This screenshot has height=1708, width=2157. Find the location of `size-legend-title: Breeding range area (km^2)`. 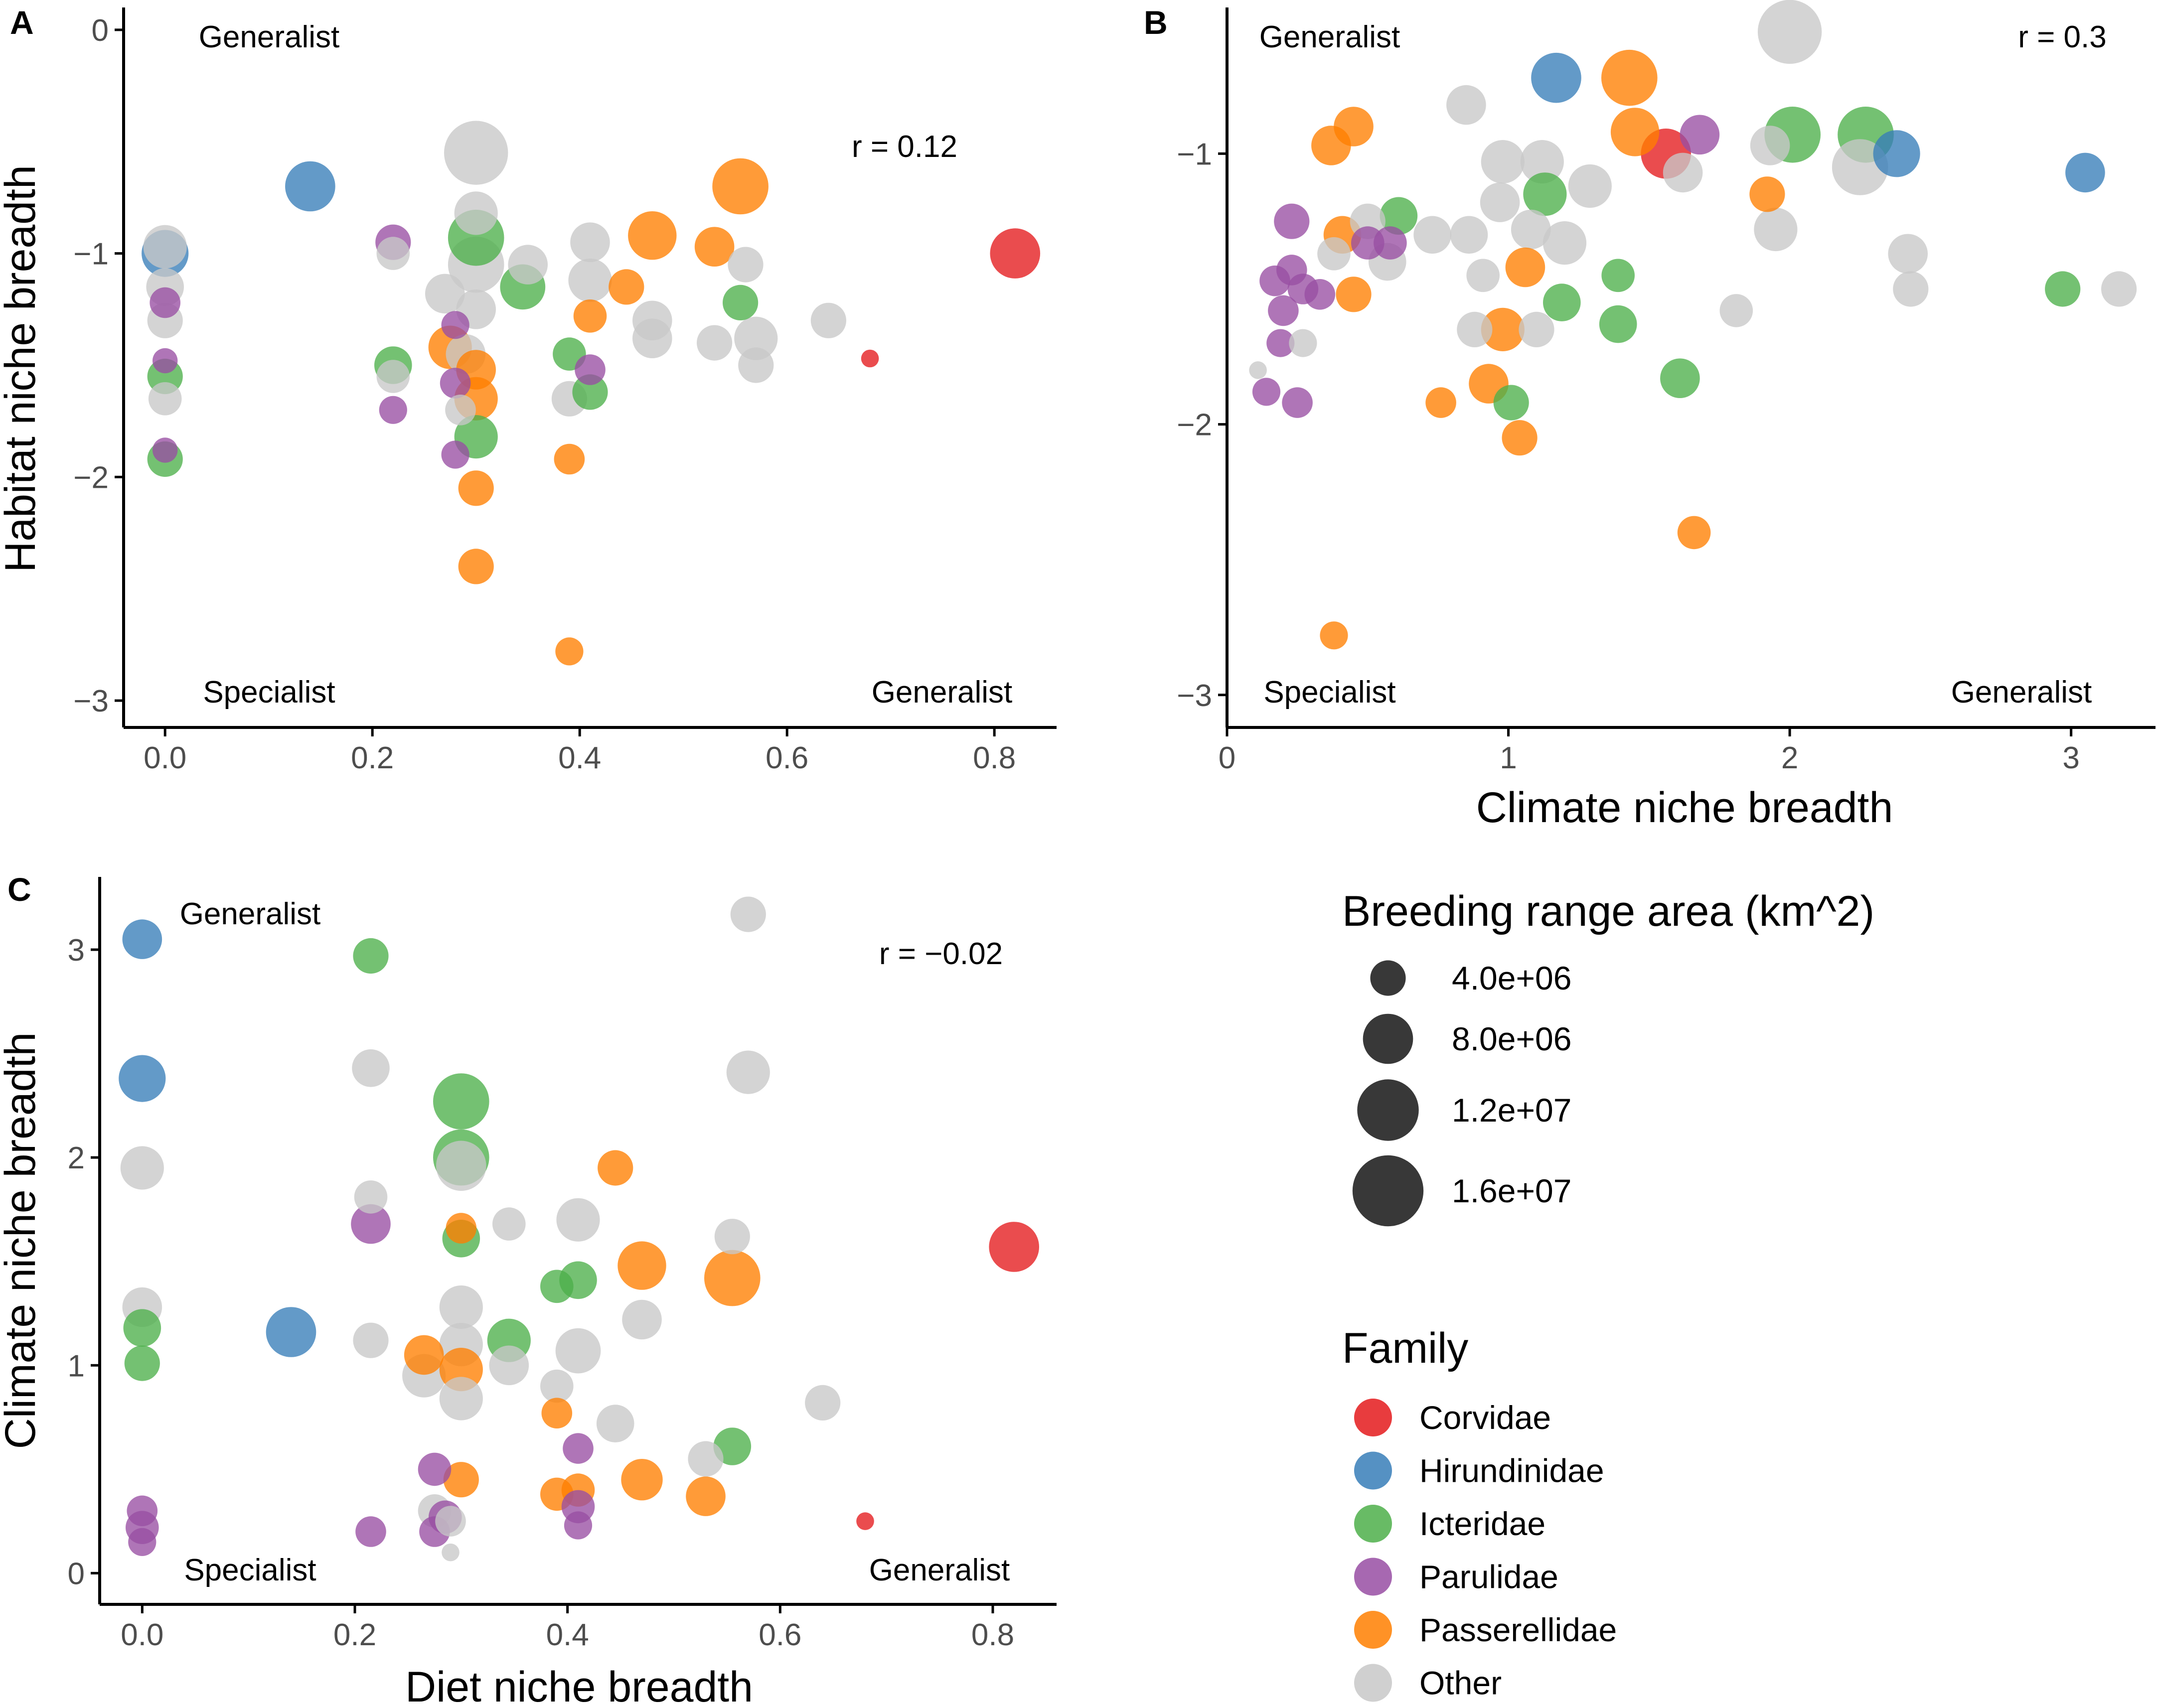

size-legend-title: Breeding range area (km^2) is located at coordinates (1608, 911).